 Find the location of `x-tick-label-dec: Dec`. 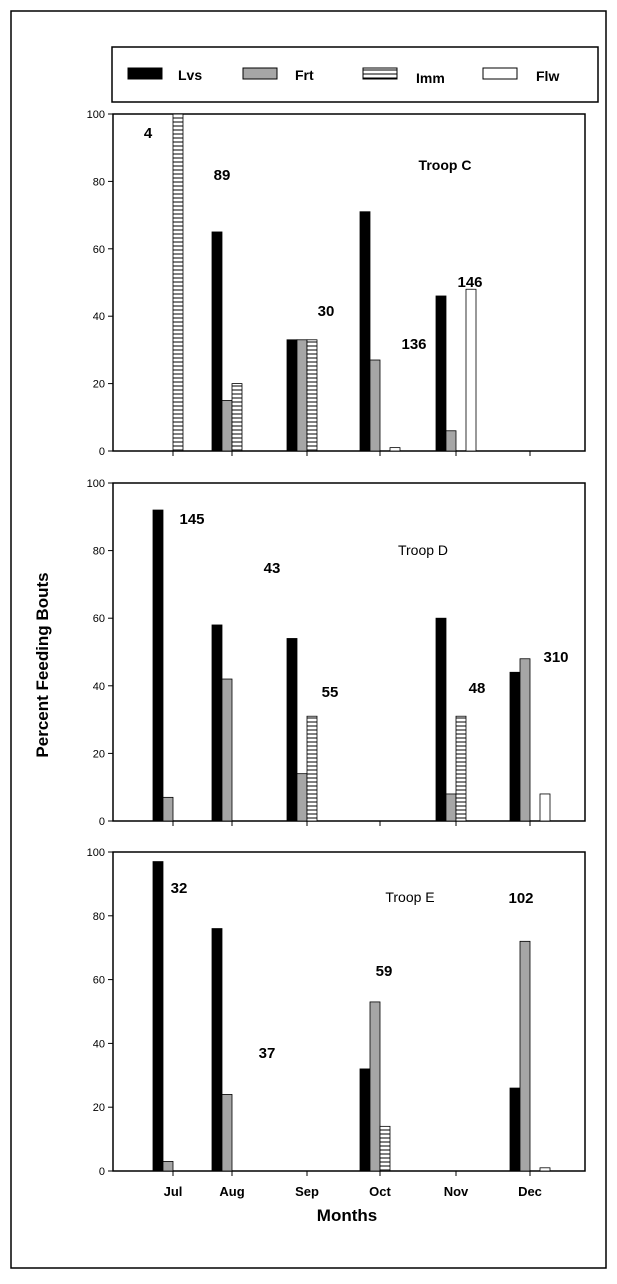

x-tick-label-dec: Dec is located at coordinates (530, 1191).